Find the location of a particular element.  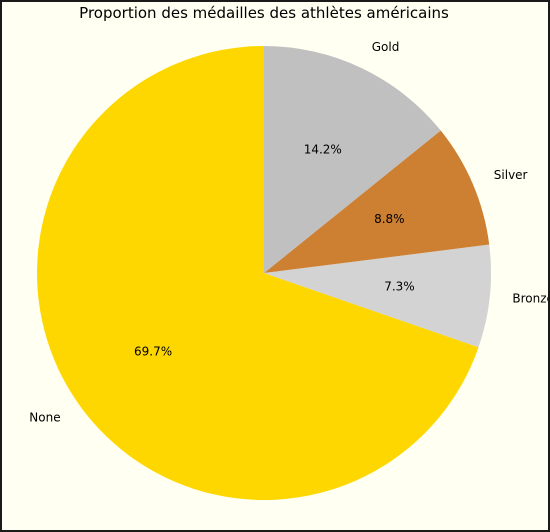

pie-percent-gold: 14.2% is located at coordinates (323, 150).